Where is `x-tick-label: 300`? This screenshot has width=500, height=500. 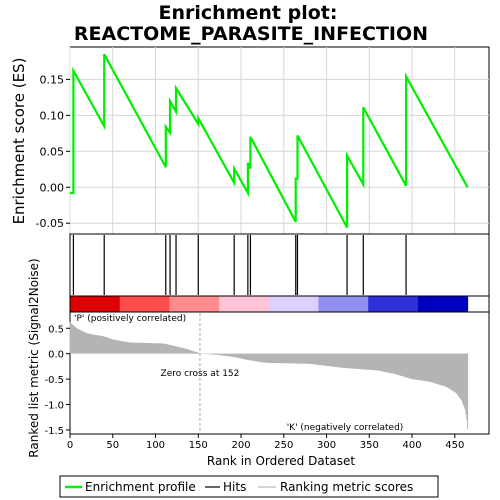
x-tick-label: 300 is located at coordinates (326, 445).